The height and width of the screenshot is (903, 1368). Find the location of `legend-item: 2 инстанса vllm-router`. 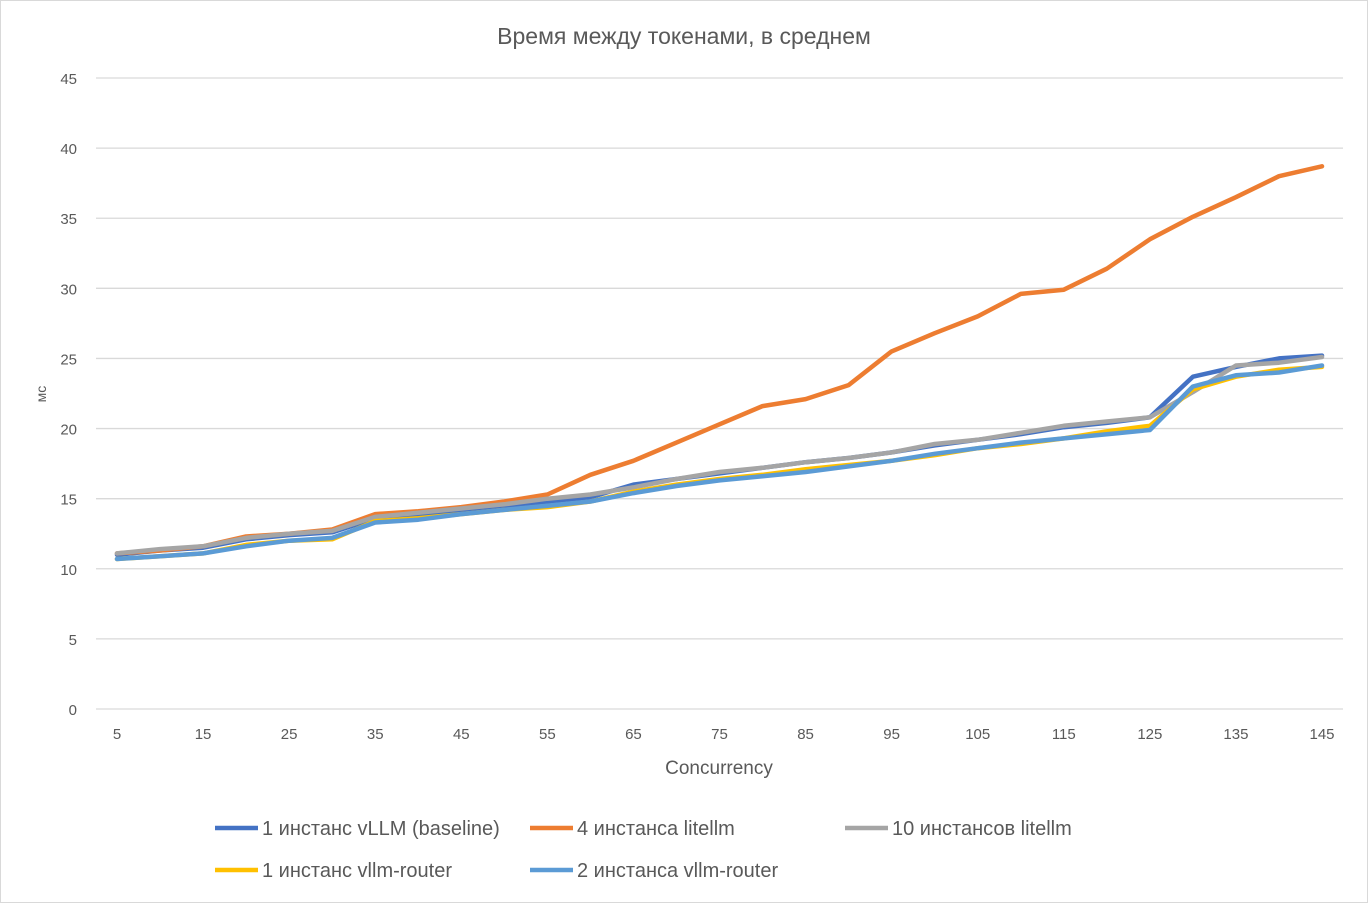

legend-item: 2 инстанса vllm-router is located at coordinates (654, 871).